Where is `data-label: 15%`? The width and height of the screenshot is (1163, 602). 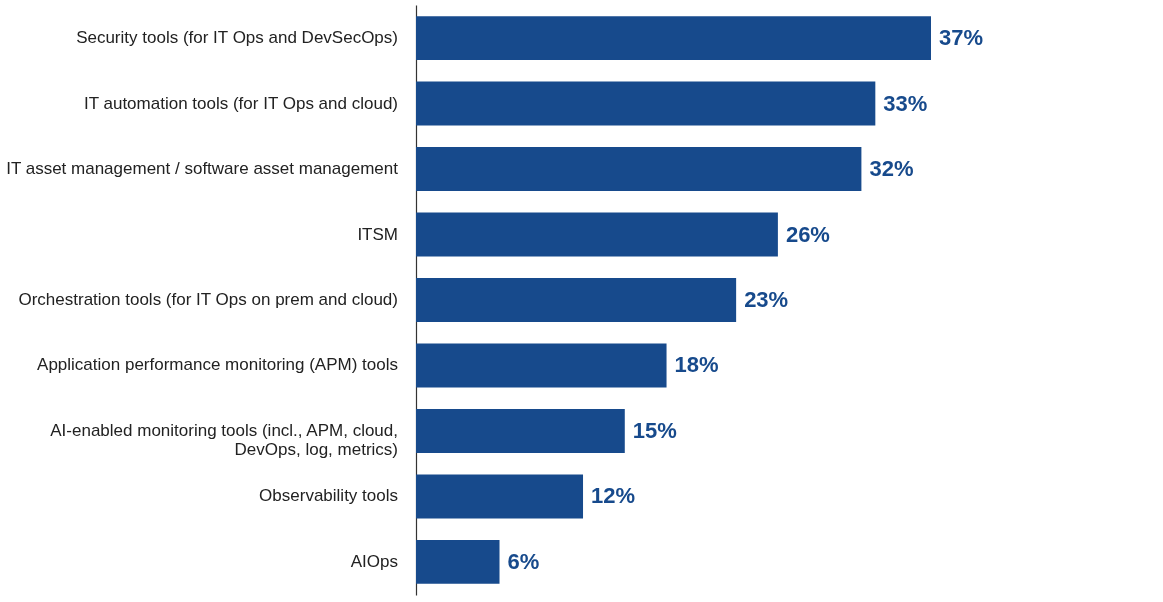 data-label: 15% is located at coordinates (654, 430).